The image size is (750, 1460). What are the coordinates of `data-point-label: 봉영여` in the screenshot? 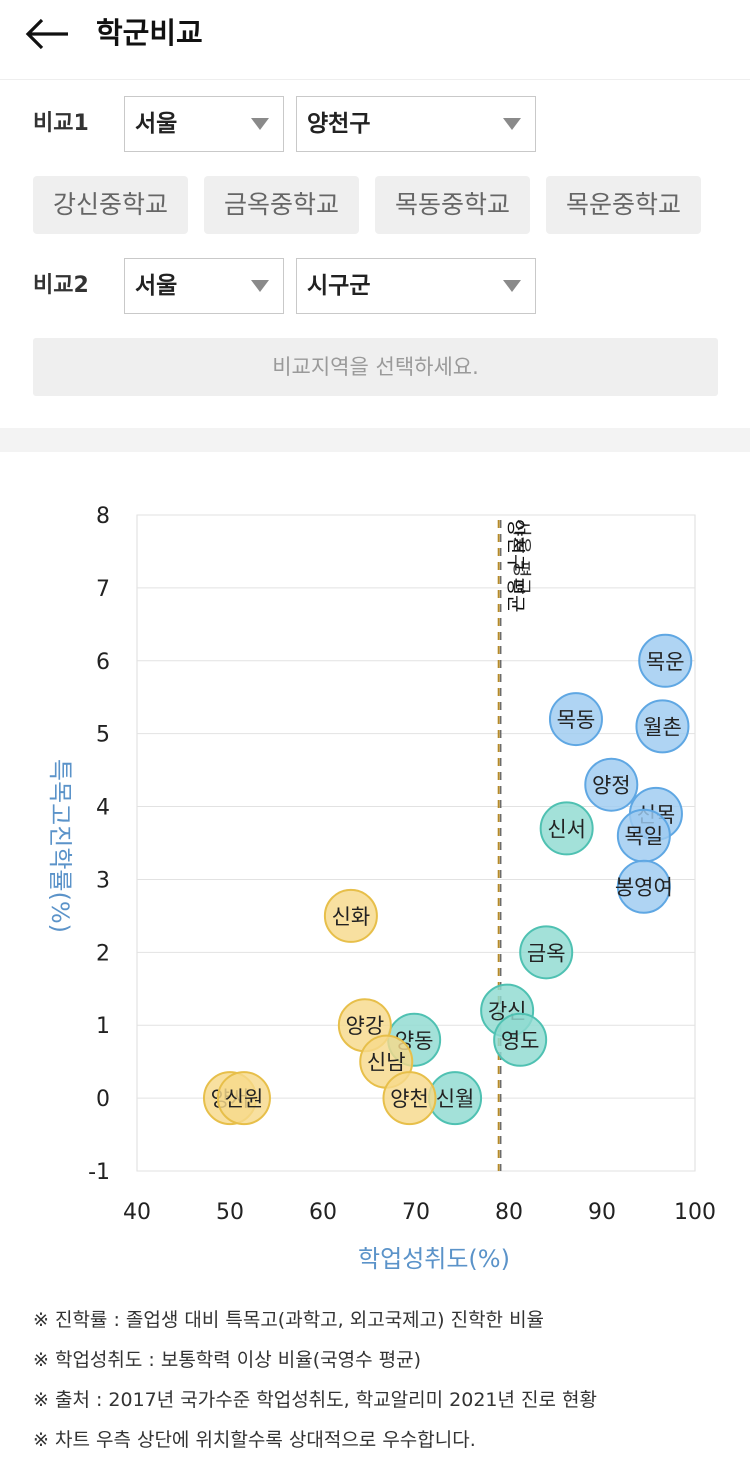 It's located at (644, 888).